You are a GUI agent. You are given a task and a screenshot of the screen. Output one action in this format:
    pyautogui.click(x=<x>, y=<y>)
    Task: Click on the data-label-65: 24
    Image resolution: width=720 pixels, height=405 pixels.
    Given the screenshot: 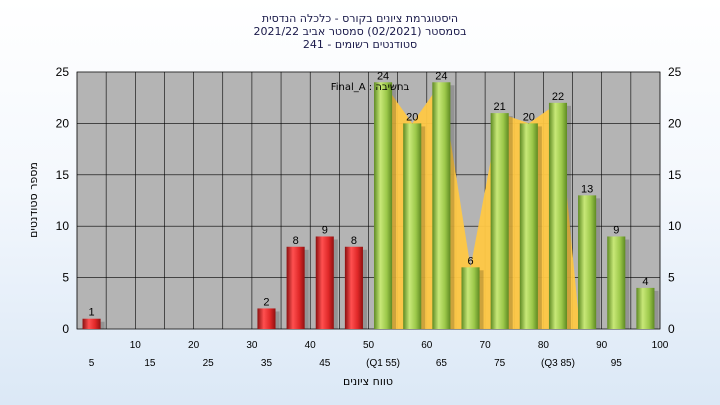 What is the action you would take?
    pyautogui.click(x=441, y=76)
    